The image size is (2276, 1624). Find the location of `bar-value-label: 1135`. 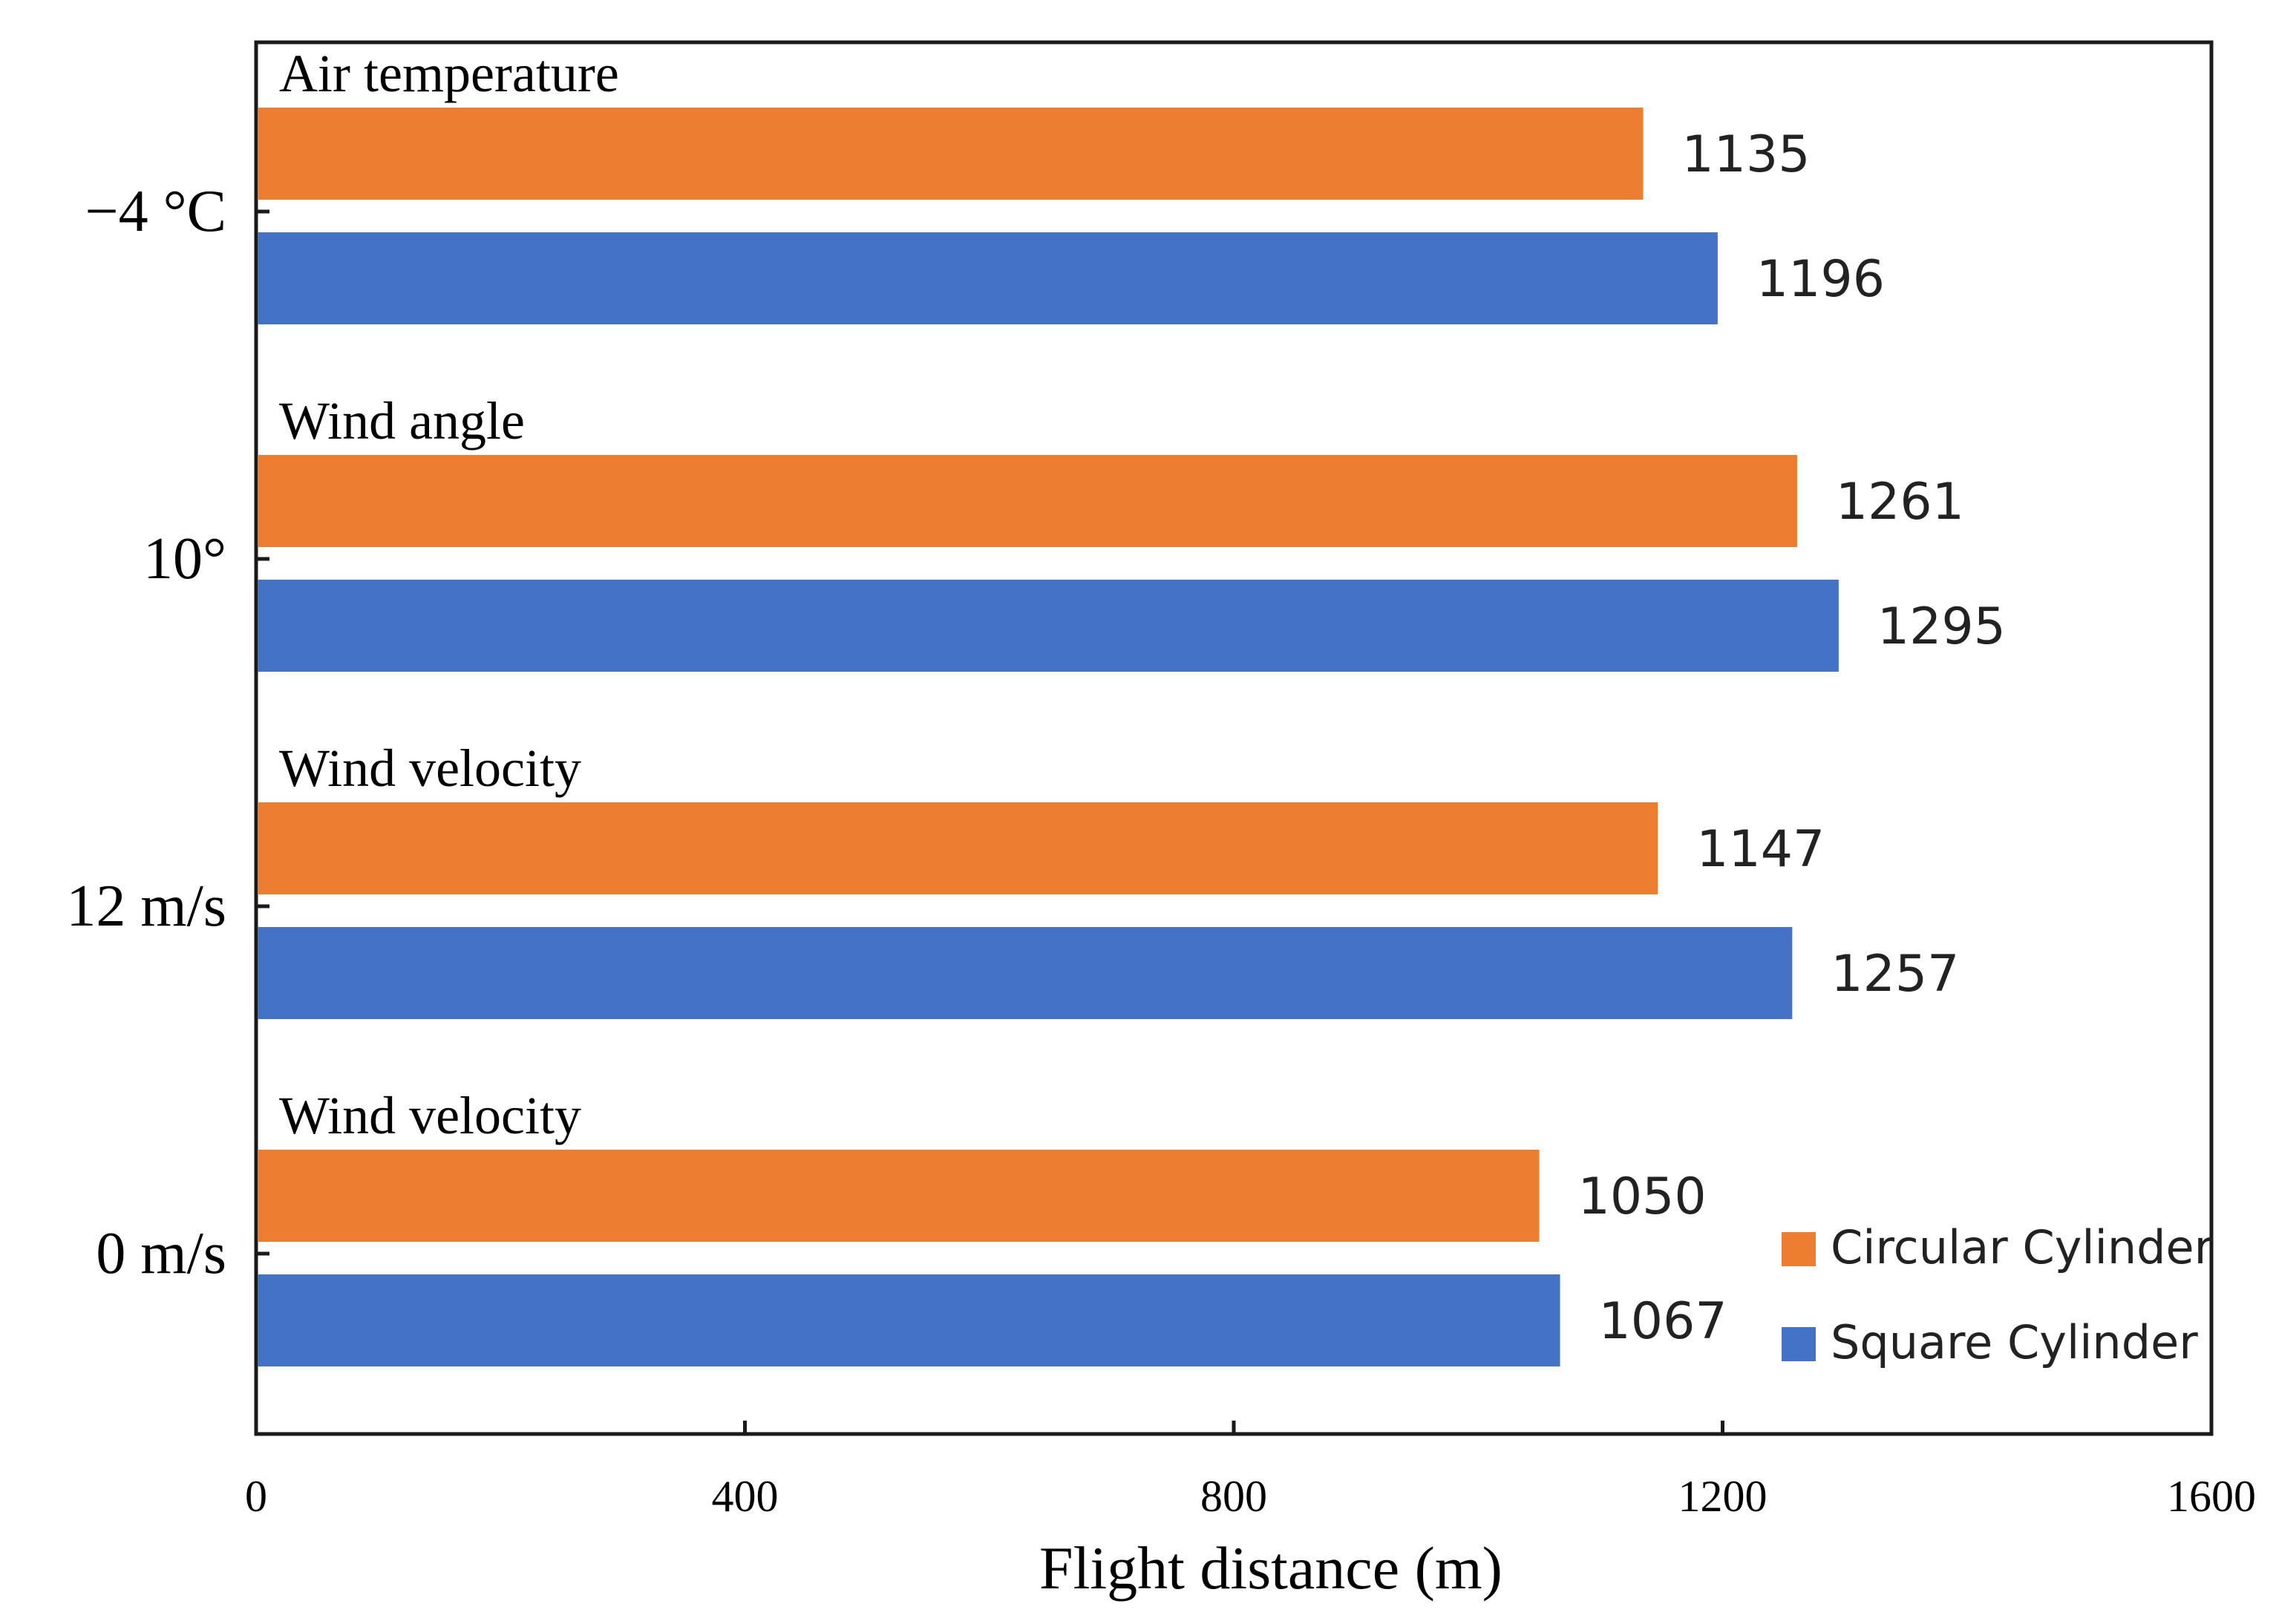

bar-value-label: 1135 is located at coordinates (1745, 155).